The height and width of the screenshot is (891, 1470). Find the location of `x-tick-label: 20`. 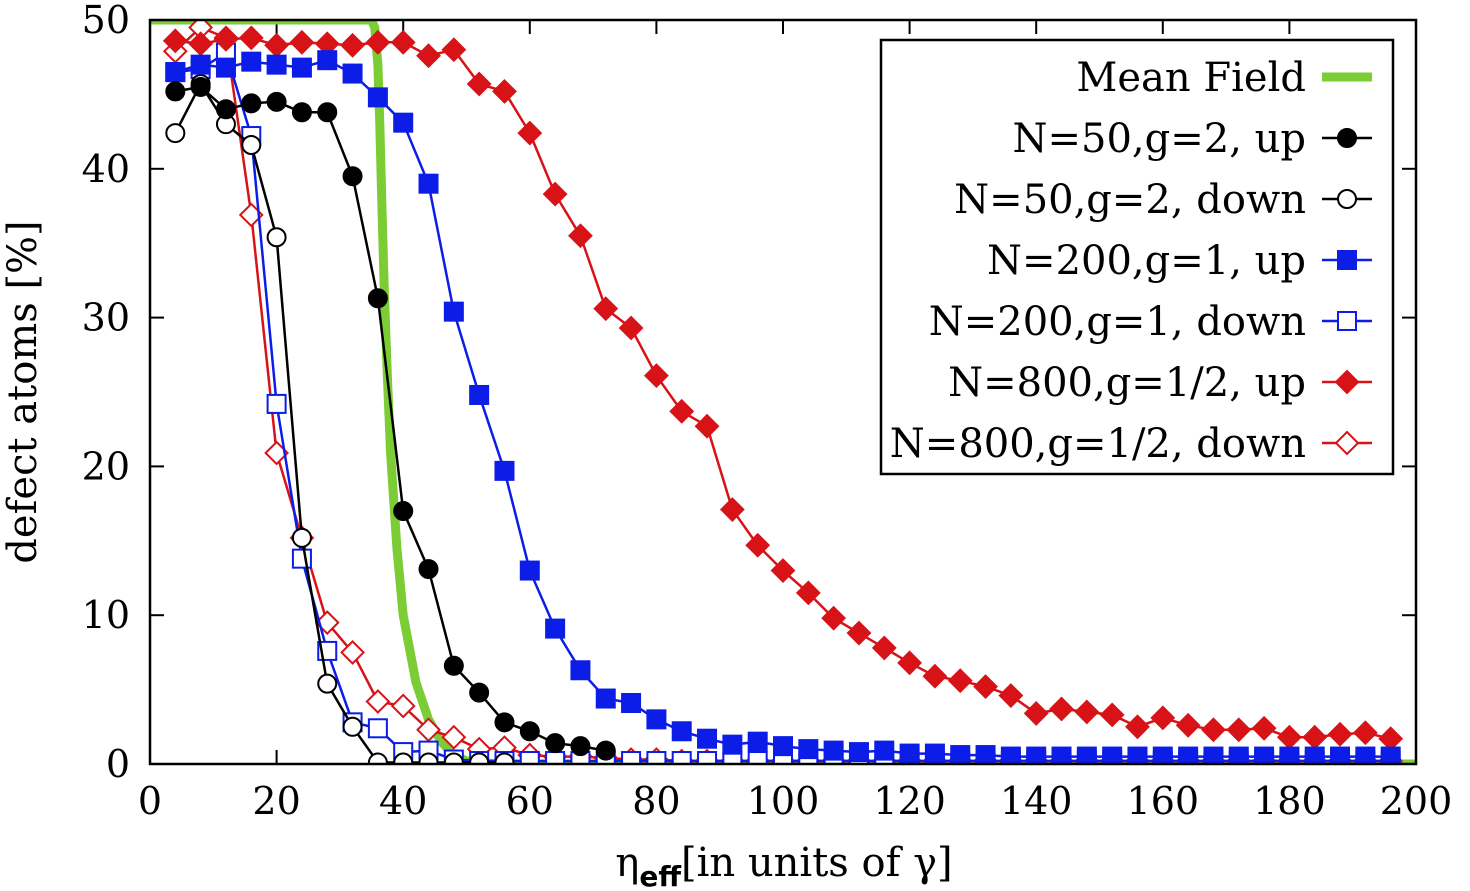

x-tick-label: 20 is located at coordinates (276, 801).